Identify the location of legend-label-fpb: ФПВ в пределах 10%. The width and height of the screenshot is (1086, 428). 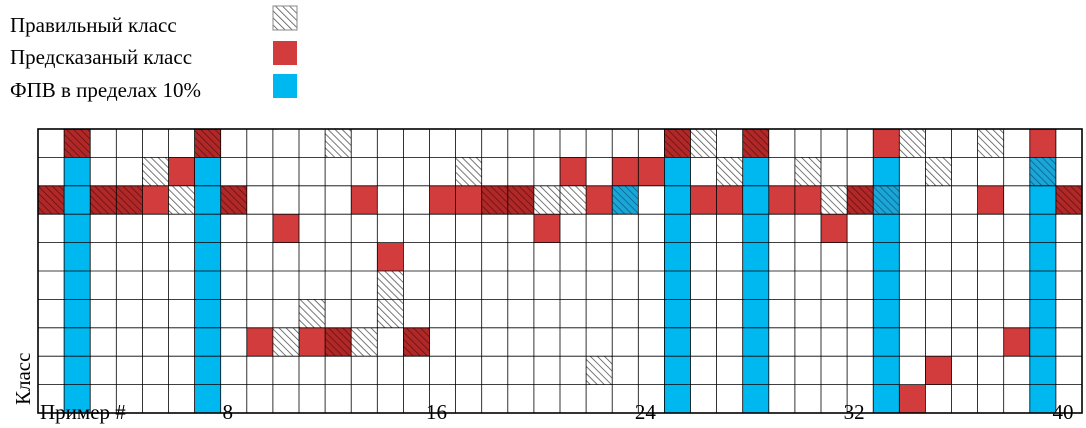
(105, 90).